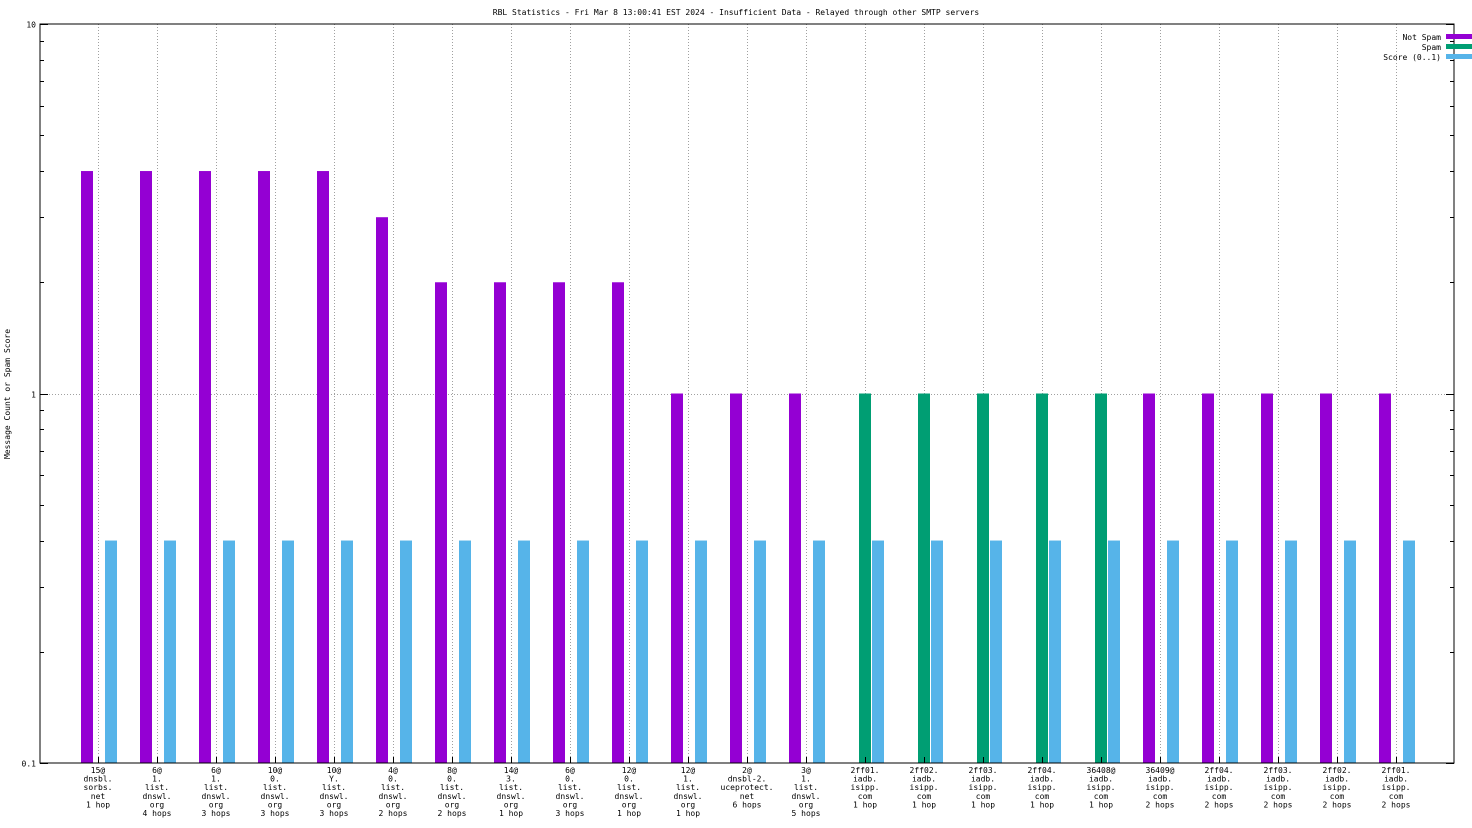  What do you see at coordinates (29, 764) in the screenshot?
I see `y-tick-label: 0.1` at bounding box center [29, 764].